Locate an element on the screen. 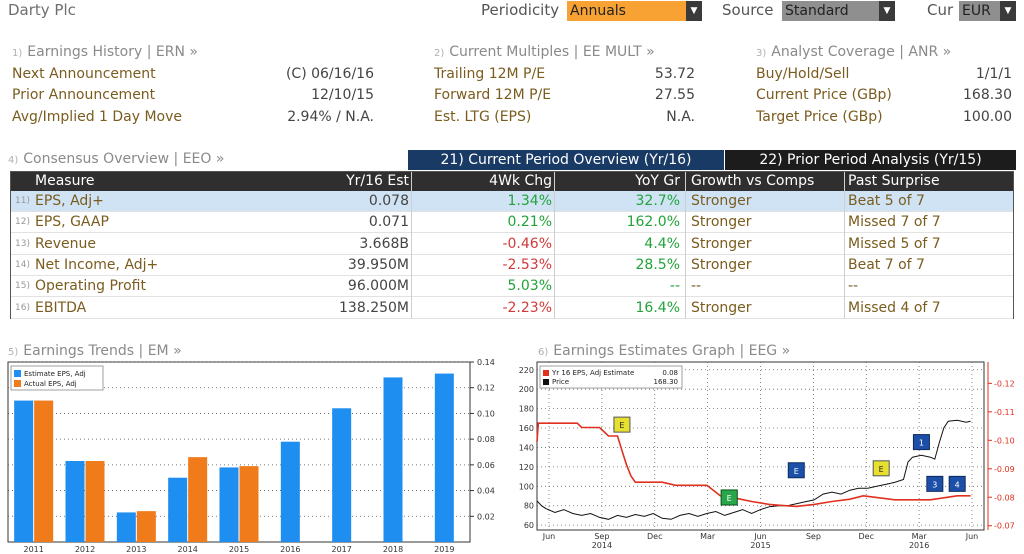 The width and height of the screenshot is (1024, 554). measure-cell: Revenue is located at coordinates (65, 243).